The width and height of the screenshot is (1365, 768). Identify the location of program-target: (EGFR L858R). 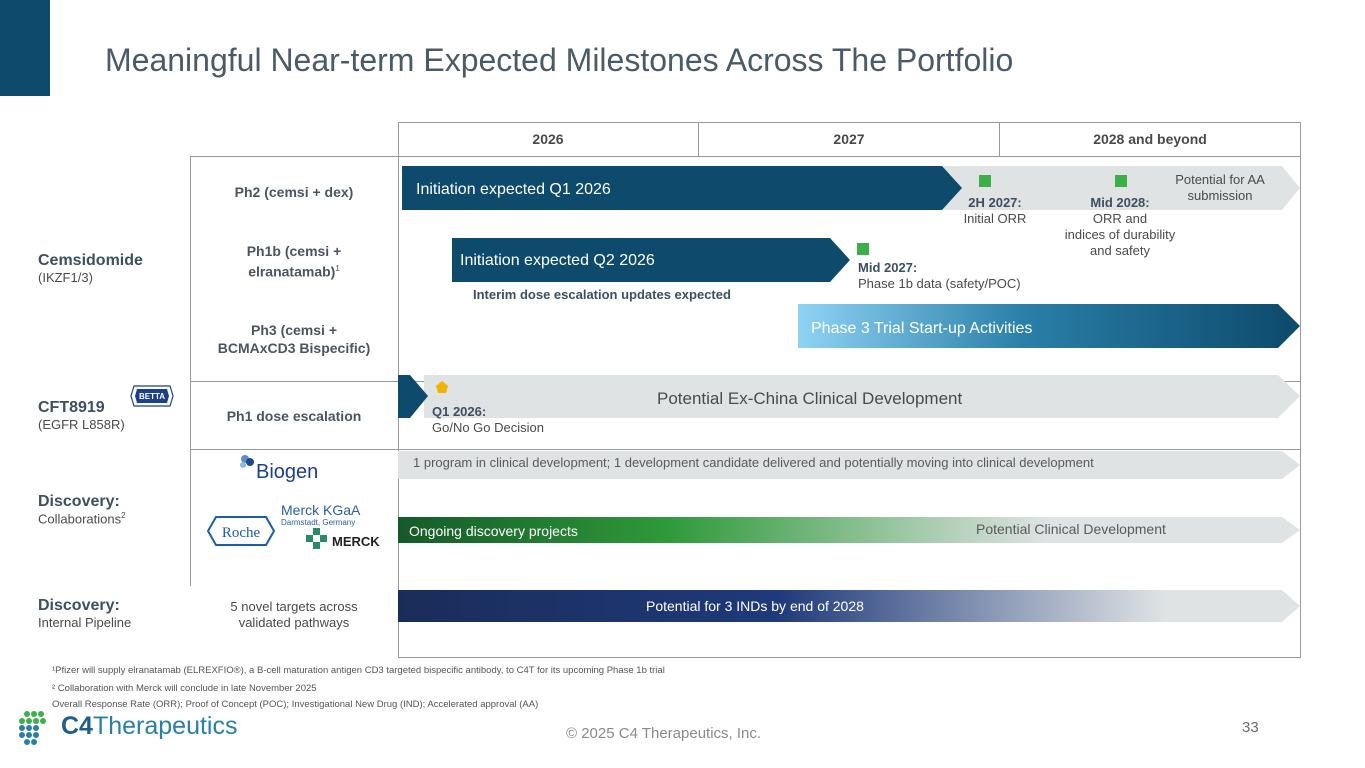
(81, 424).